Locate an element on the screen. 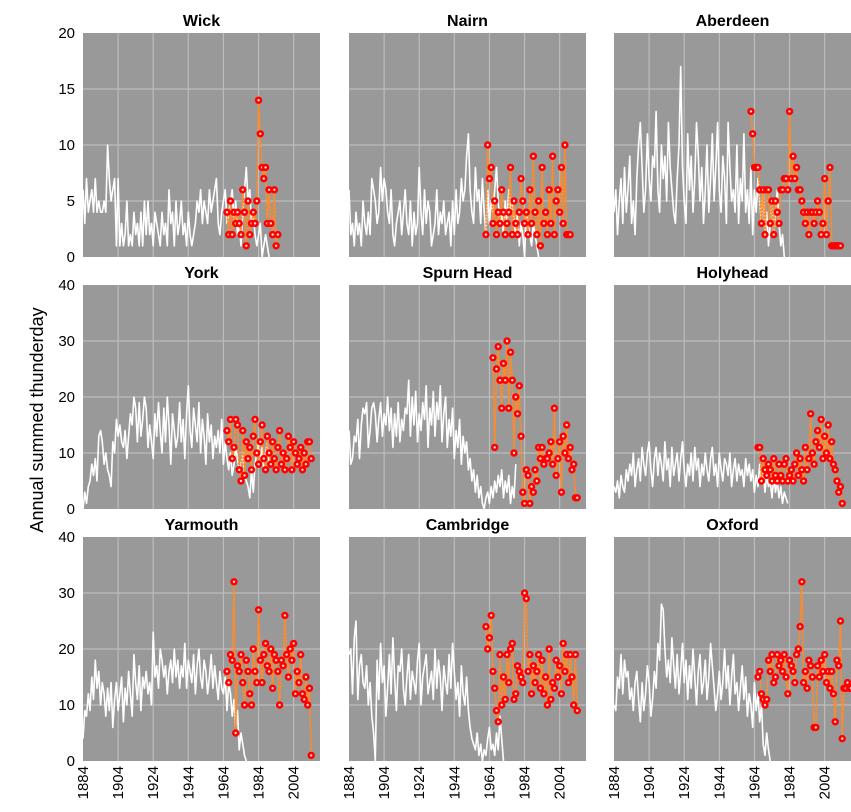 The height and width of the screenshot is (812, 851). panel-oxford: Oxford 1884 1904 1924 1944 1964 1984 2004 is located at coordinates (728, 658).